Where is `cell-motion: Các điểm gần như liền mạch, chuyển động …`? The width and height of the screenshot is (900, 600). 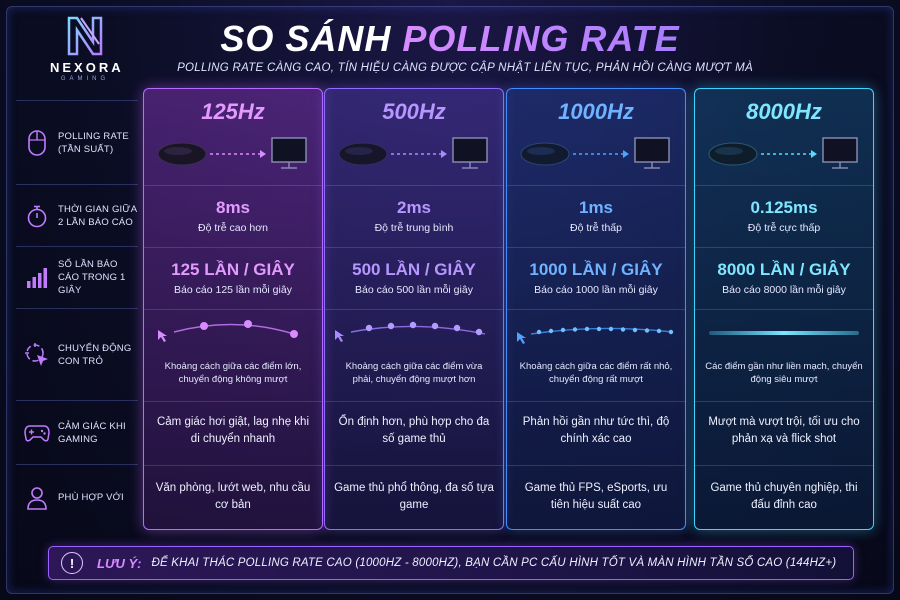 cell-motion: Các điểm gần như liền mạch, chuyển động … is located at coordinates (784, 355).